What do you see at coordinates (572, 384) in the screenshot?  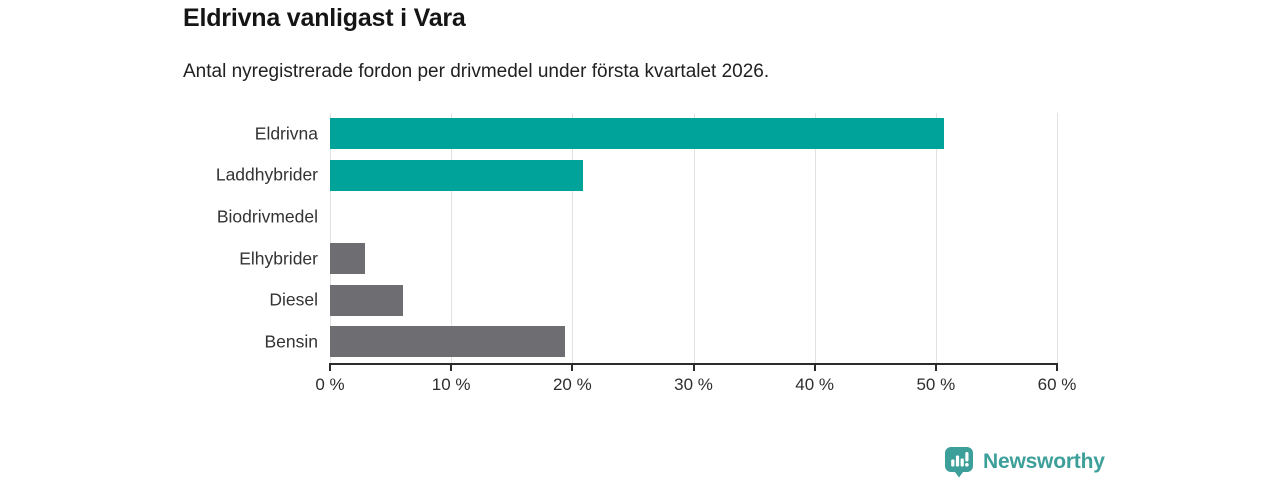 I see `x-tick-label: 20 %` at bounding box center [572, 384].